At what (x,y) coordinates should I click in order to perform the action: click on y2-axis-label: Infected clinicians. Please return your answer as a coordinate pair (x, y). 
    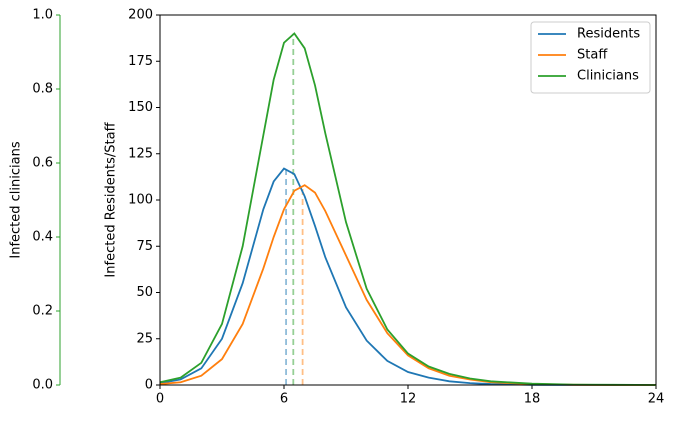
    Looking at the image, I should click on (16, 199).